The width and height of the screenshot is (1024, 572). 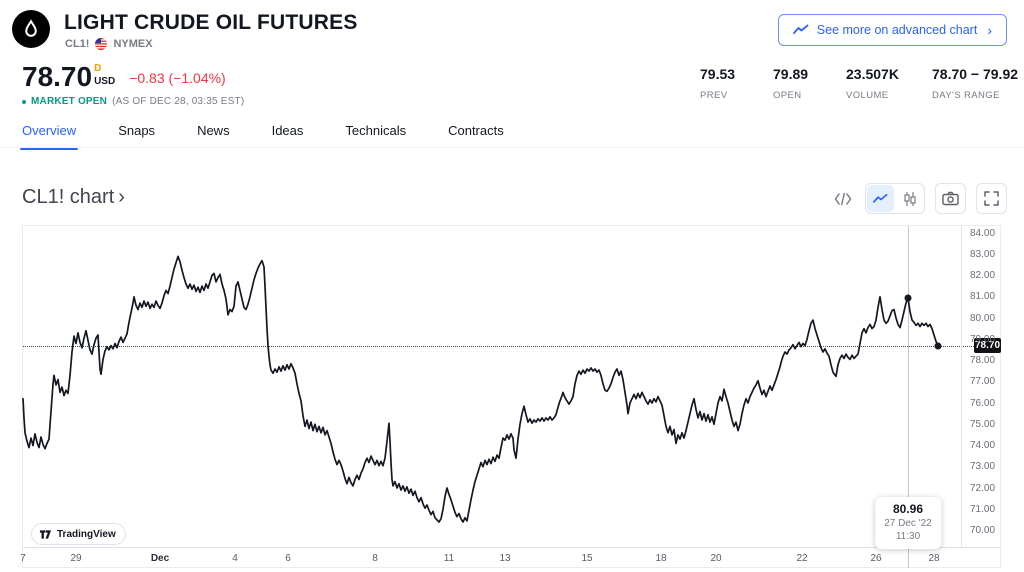 I want to click on advanced-chart-label: See more on advanced chart, so click(x=897, y=30).